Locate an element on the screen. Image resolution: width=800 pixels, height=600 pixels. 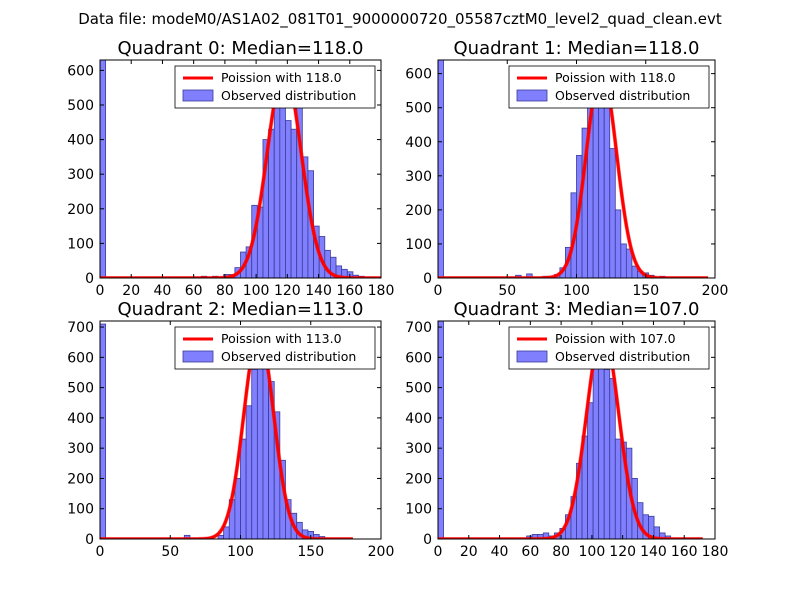
chart-title: Quadrant 0: Median=118.0 is located at coordinates (241, 48).